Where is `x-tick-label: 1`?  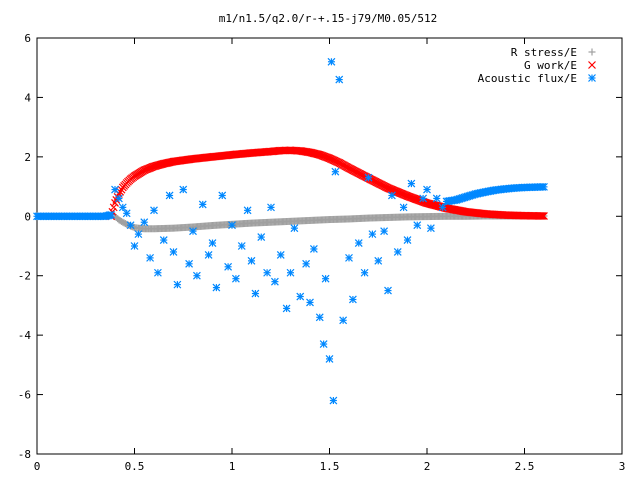 x-tick-label: 1 is located at coordinates (232, 466).